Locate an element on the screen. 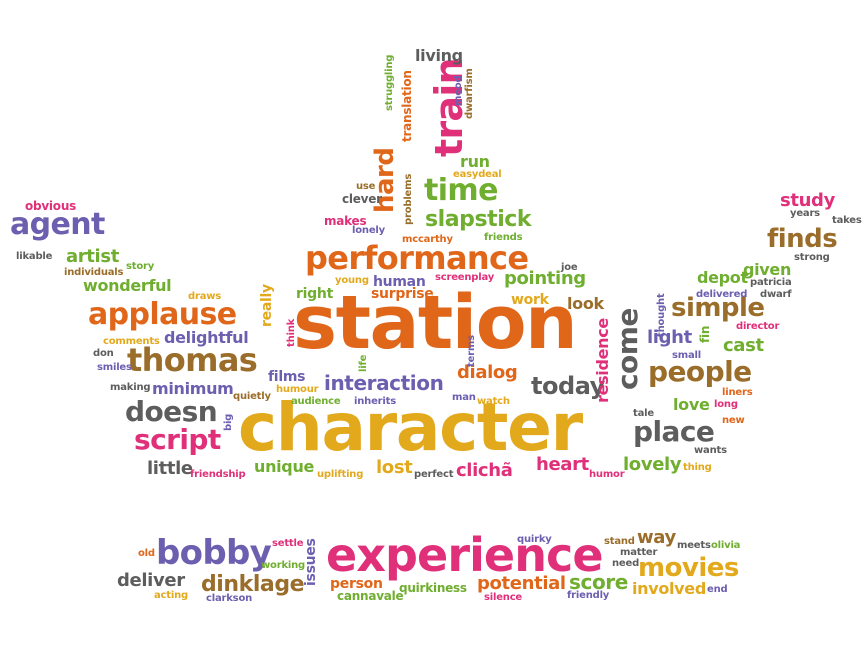 Image resolution: width=864 pixels, height=648 pixels. word-little: little is located at coordinates (170, 468).